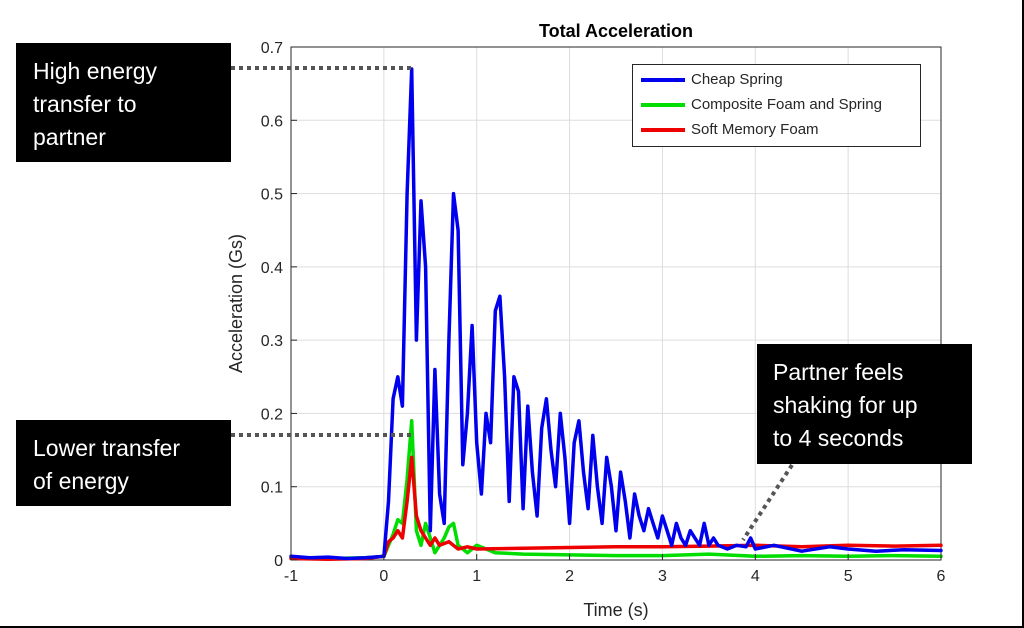 This screenshot has height=628, width=1024. What do you see at coordinates (786, 104) in the screenshot?
I see `legend-label: Composite Foam and Spring` at bounding box center [786, 104].